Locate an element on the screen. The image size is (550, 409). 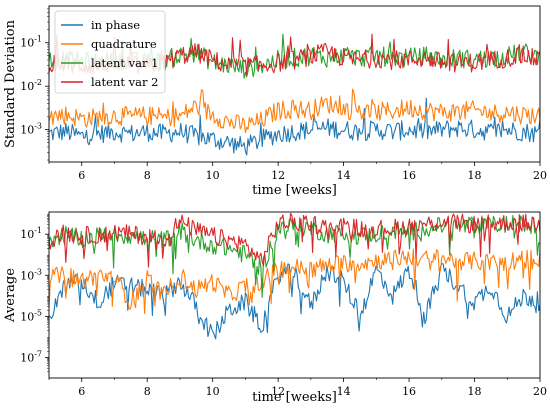
y-tick-label: 10⁻⁷ is located at coordinates (31, 356).